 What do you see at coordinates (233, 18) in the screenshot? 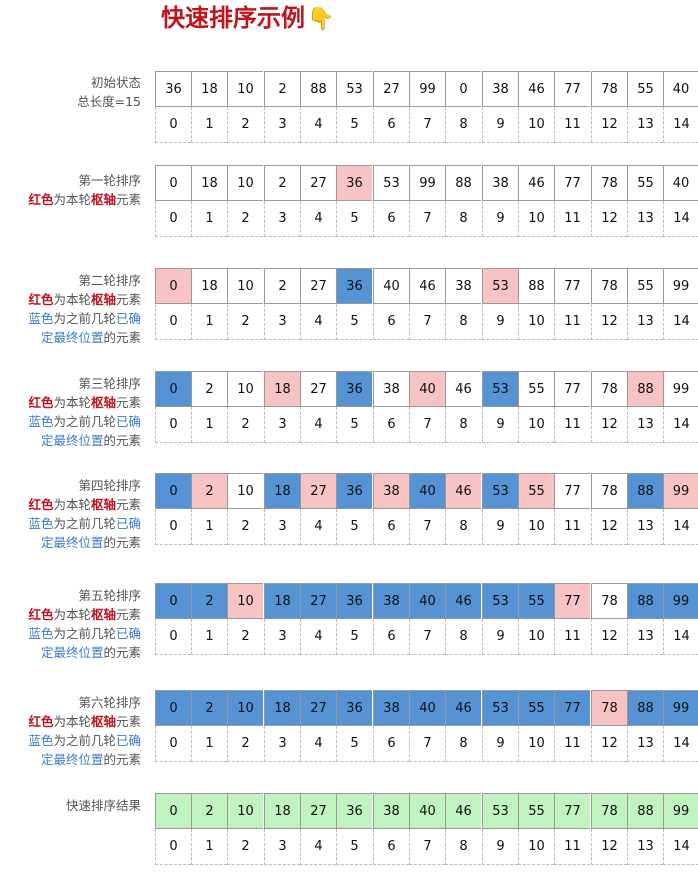
I see `page-title-text: 快速排序示例` at bounding box center [233, 18].